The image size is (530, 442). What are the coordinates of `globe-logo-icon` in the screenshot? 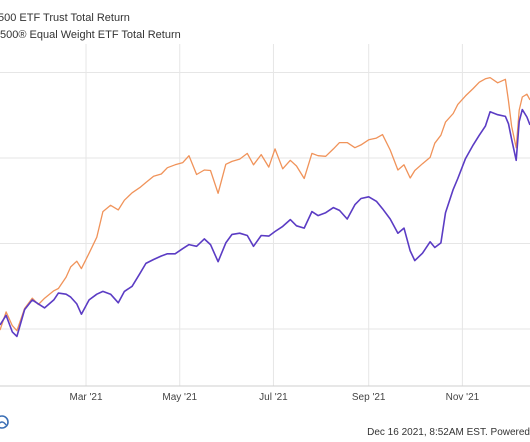 It's located at (5, 424).